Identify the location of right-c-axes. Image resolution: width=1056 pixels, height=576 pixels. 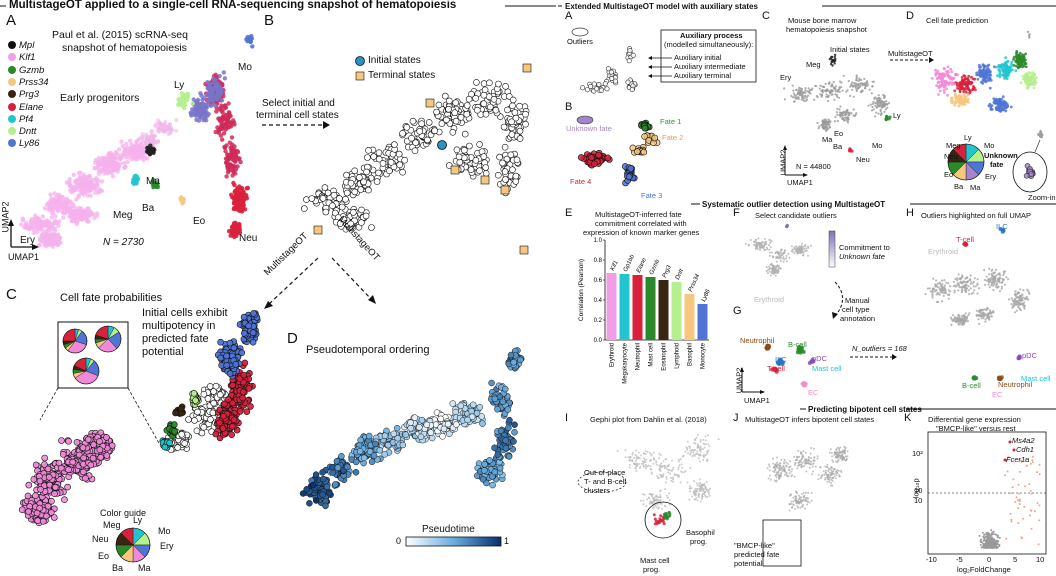
(795, 161).